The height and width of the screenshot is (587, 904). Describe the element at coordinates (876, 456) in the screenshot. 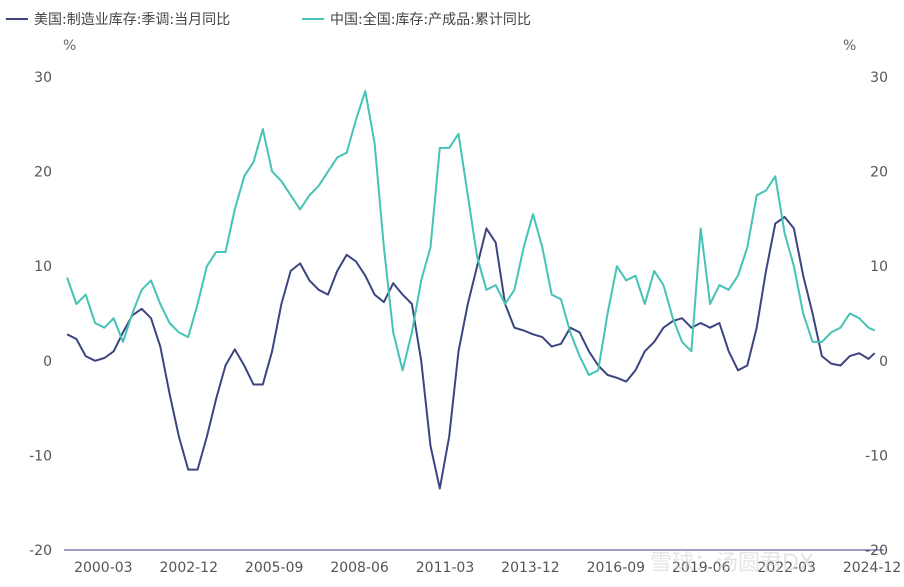

I see `y-tick-right-4: -10` at that location.